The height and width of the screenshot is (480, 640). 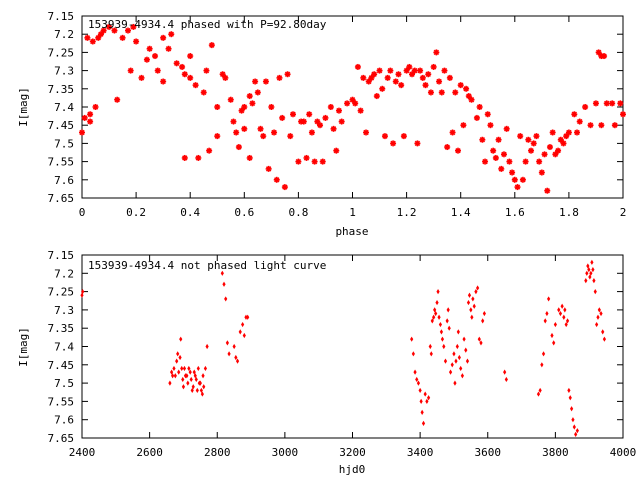 I want to click on unphased-x-axis-label: hjd0, so click(x=352, y=469).